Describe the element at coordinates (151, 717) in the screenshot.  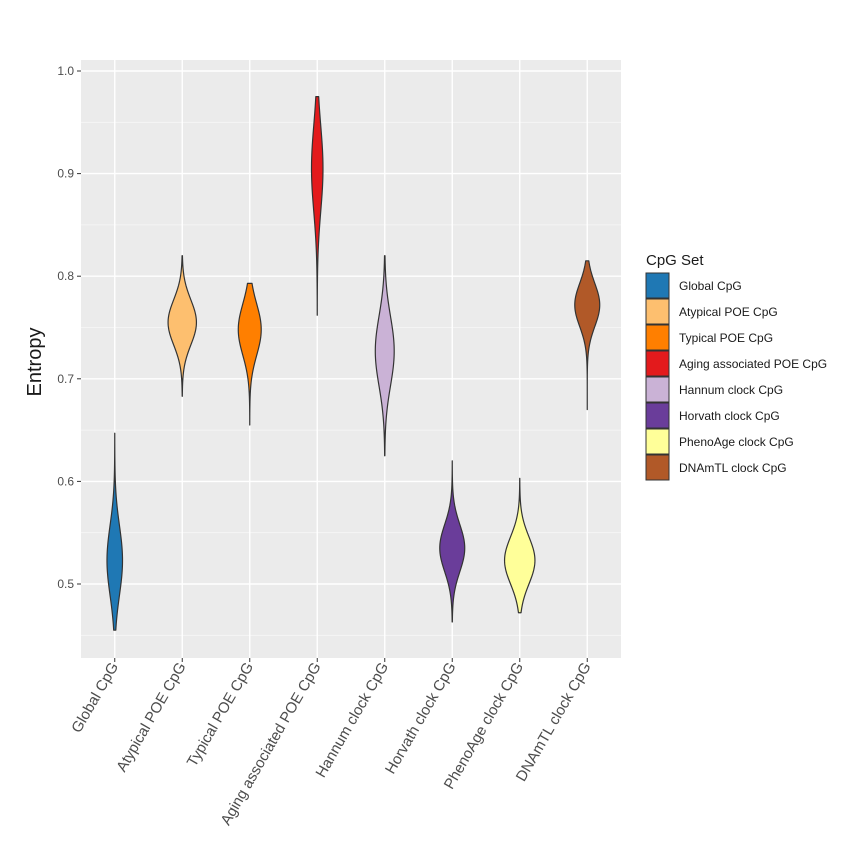
I see `x-tick-label: Atypical POE CpG` at that location.